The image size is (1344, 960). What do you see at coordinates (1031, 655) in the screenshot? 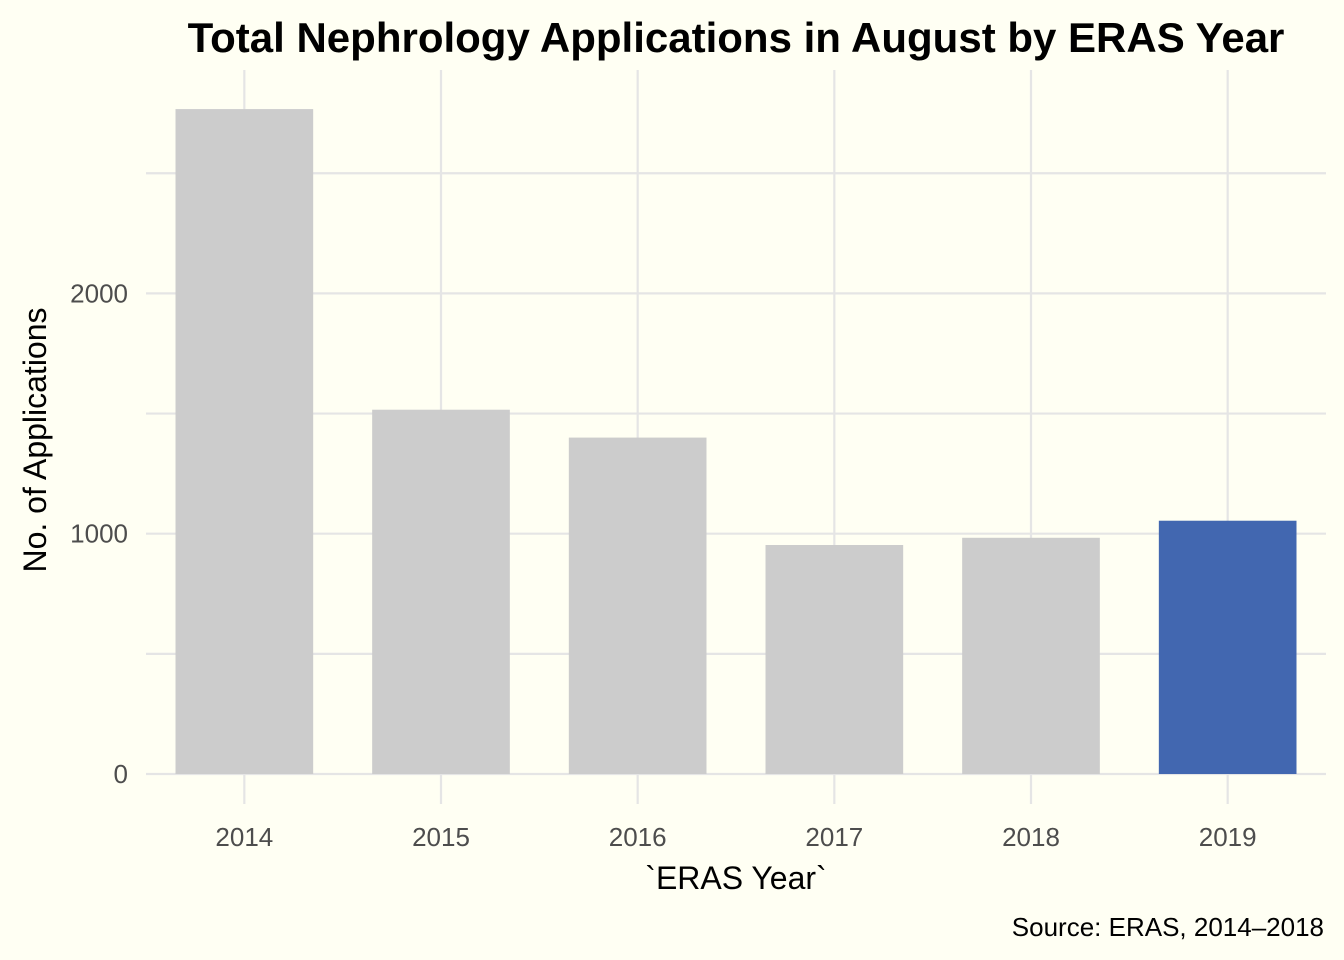
I see `bar-2018` at bounding box center [1031, 655].